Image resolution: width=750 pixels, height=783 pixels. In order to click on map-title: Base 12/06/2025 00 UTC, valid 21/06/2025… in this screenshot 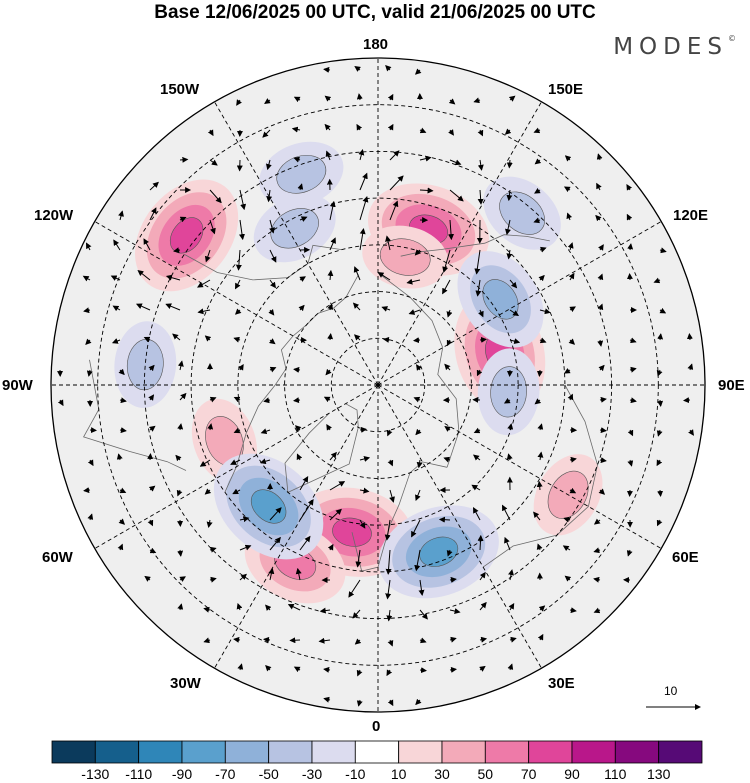, I will do `click(375, 12)`.